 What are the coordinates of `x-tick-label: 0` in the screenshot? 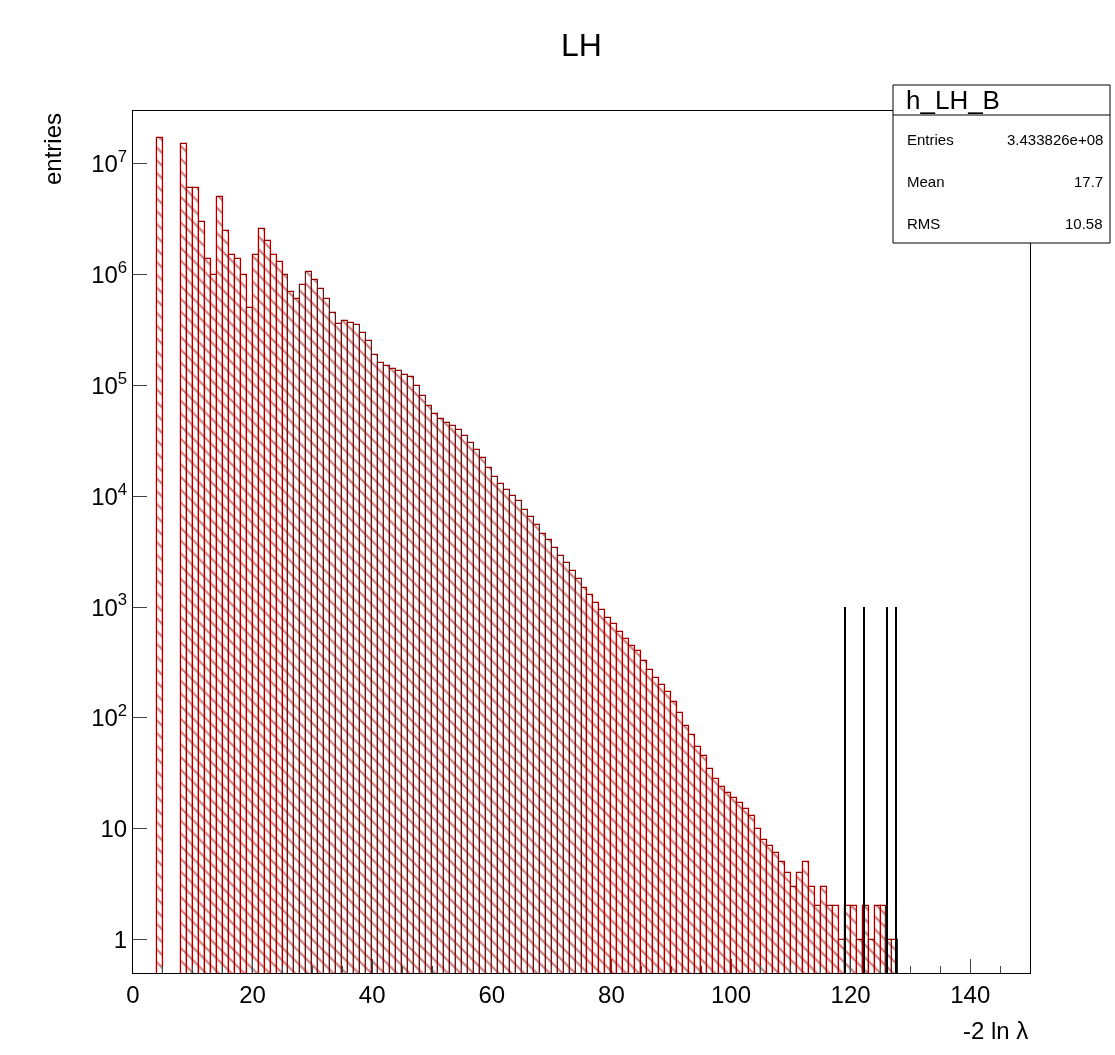 It's located at (133, 994).